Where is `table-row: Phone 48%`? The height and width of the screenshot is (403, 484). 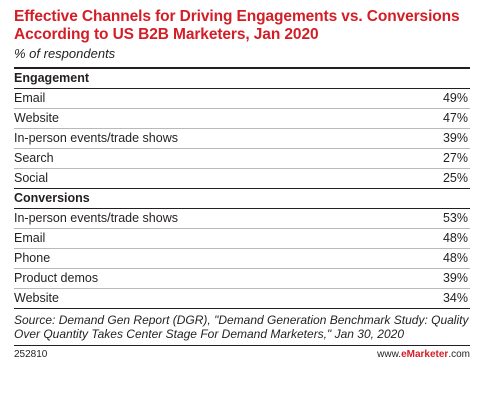 table-row: Phone 48% is located at coordinates (242, 259).